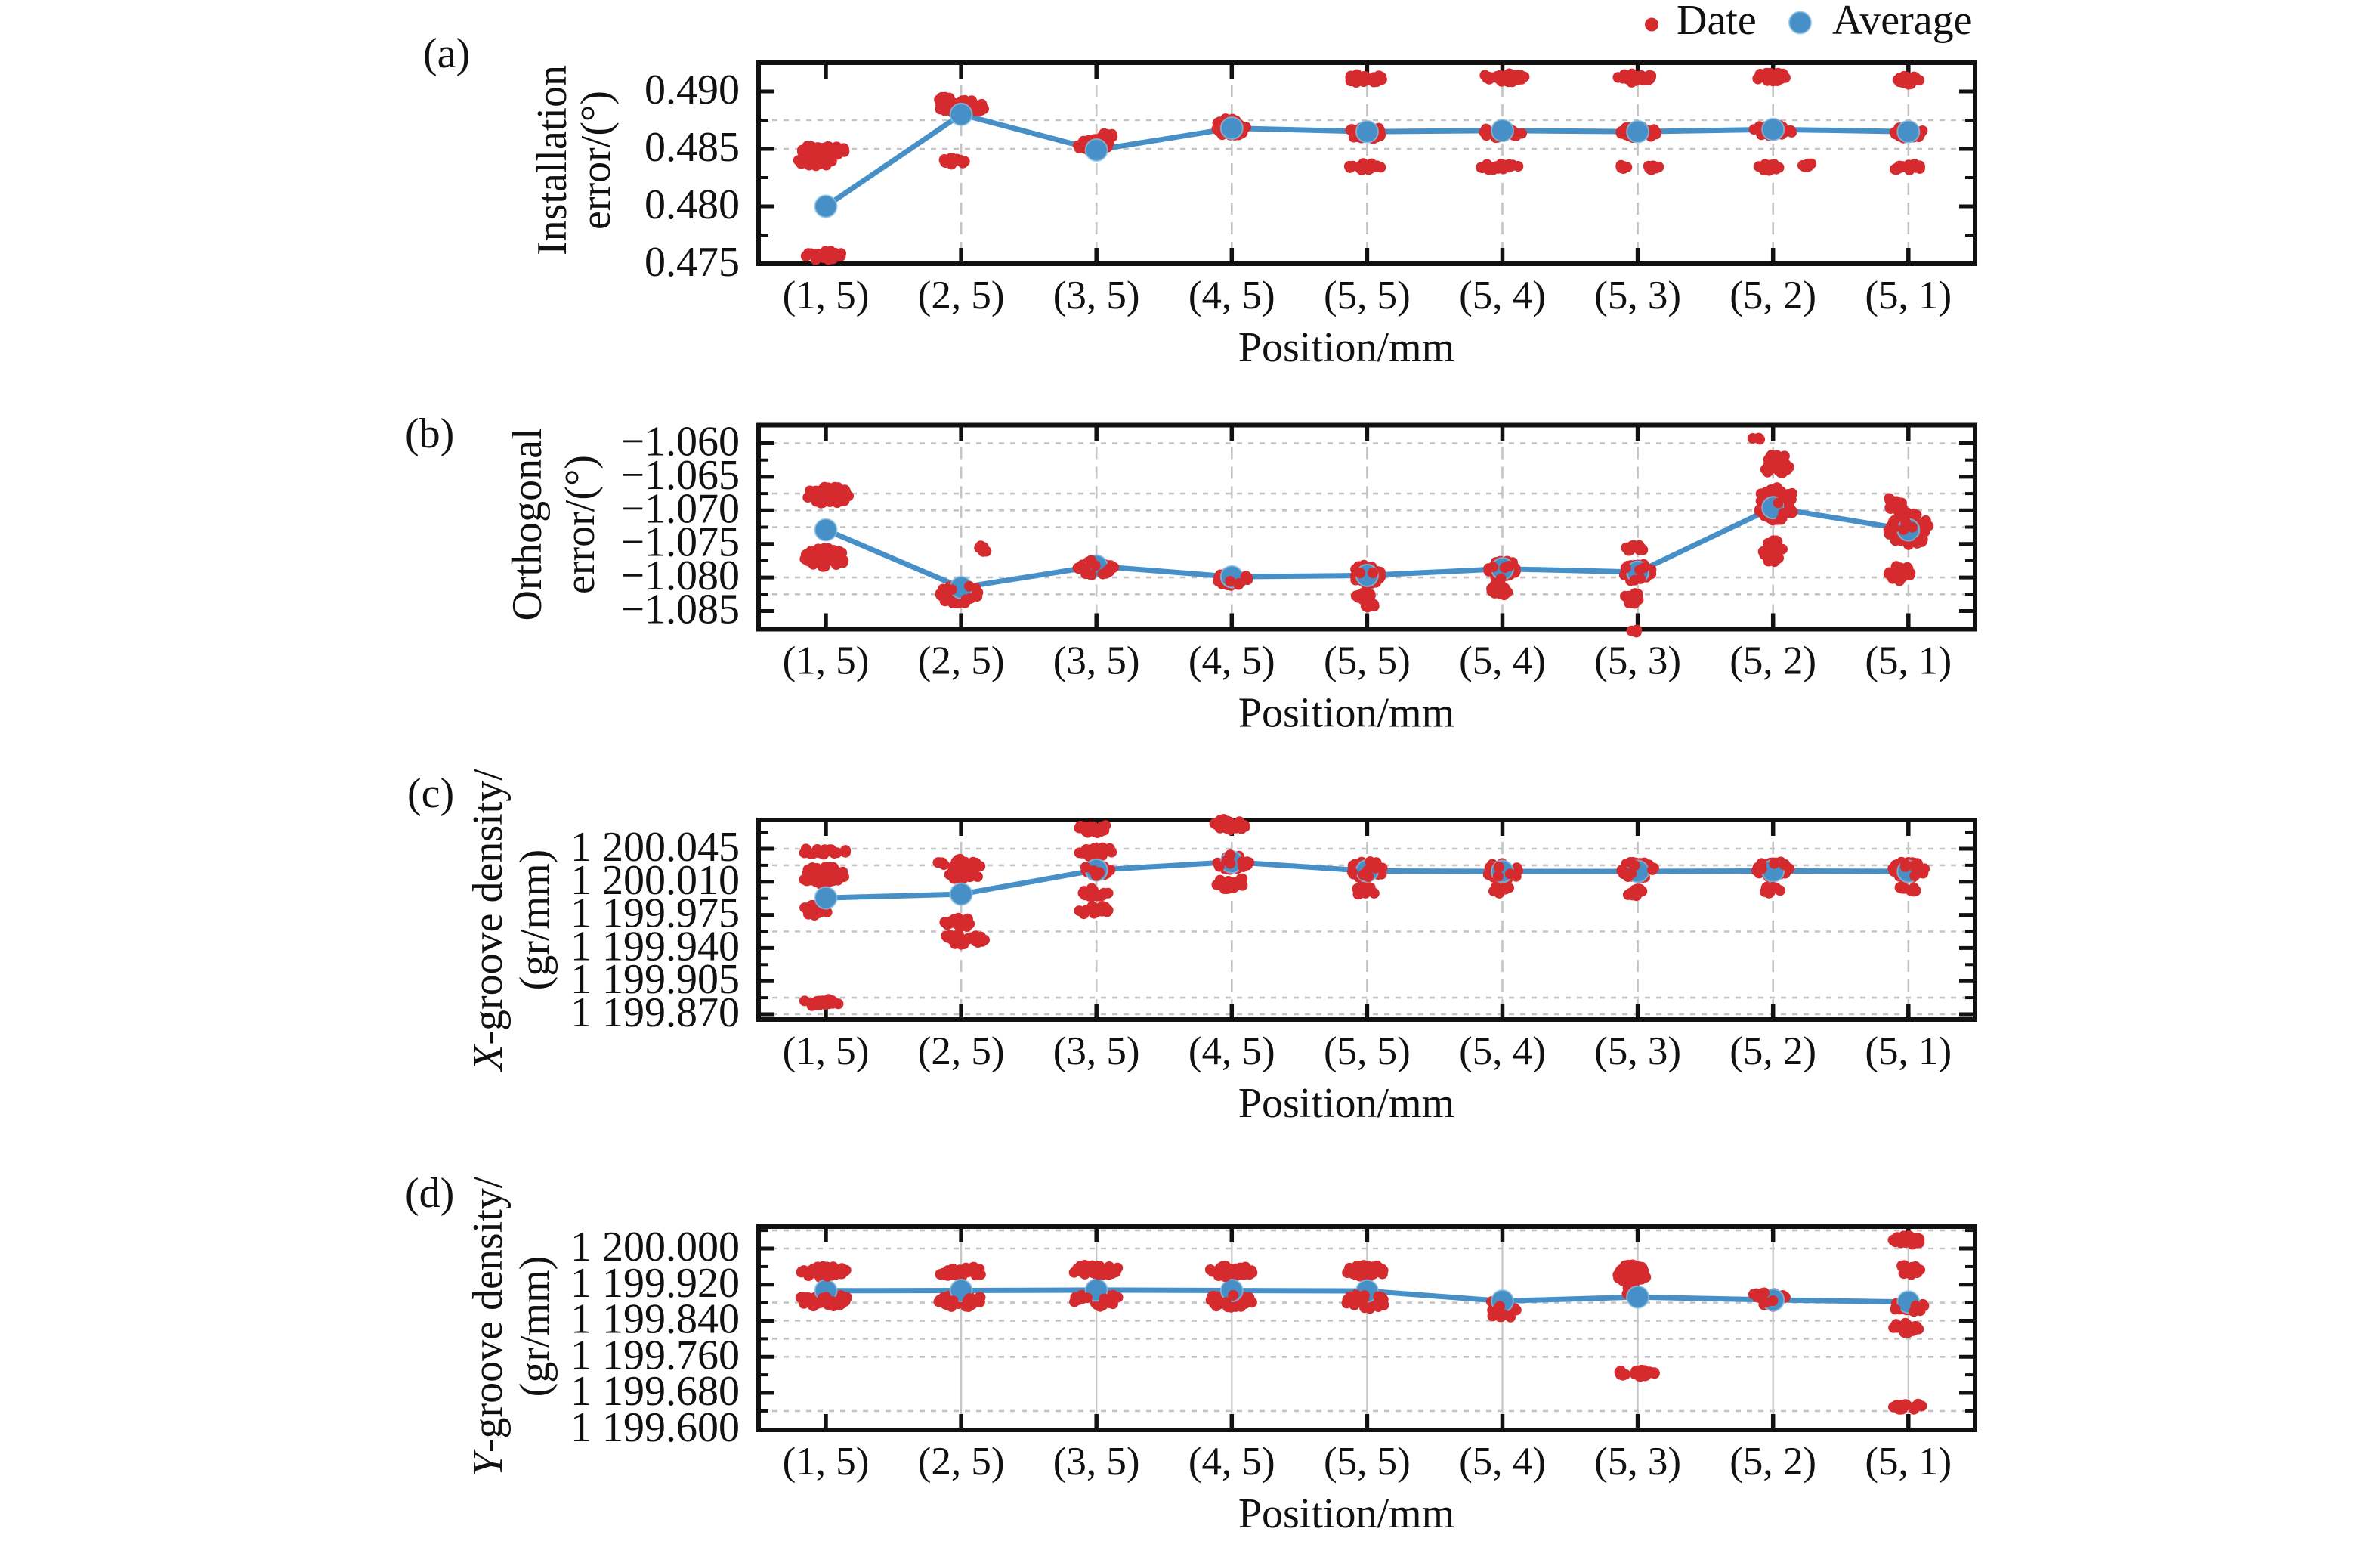 Image resolution: width=2380 pixels, height=1541 pixels. I want to click on svg-text: 0.475, so click(692, 262).